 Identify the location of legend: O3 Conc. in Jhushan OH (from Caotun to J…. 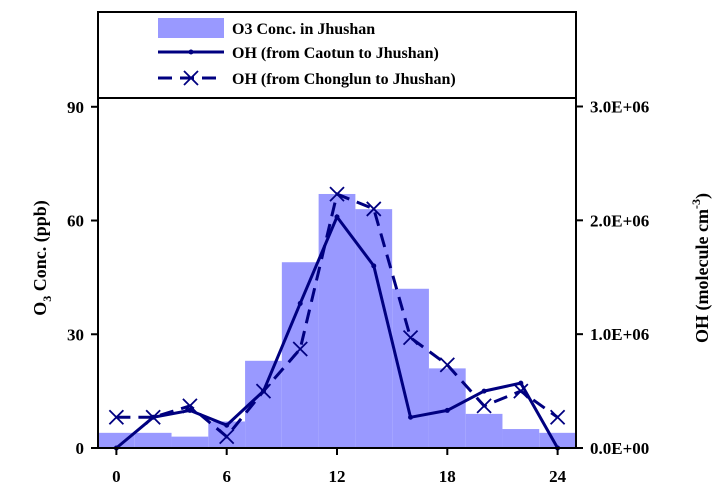
(307, 53).